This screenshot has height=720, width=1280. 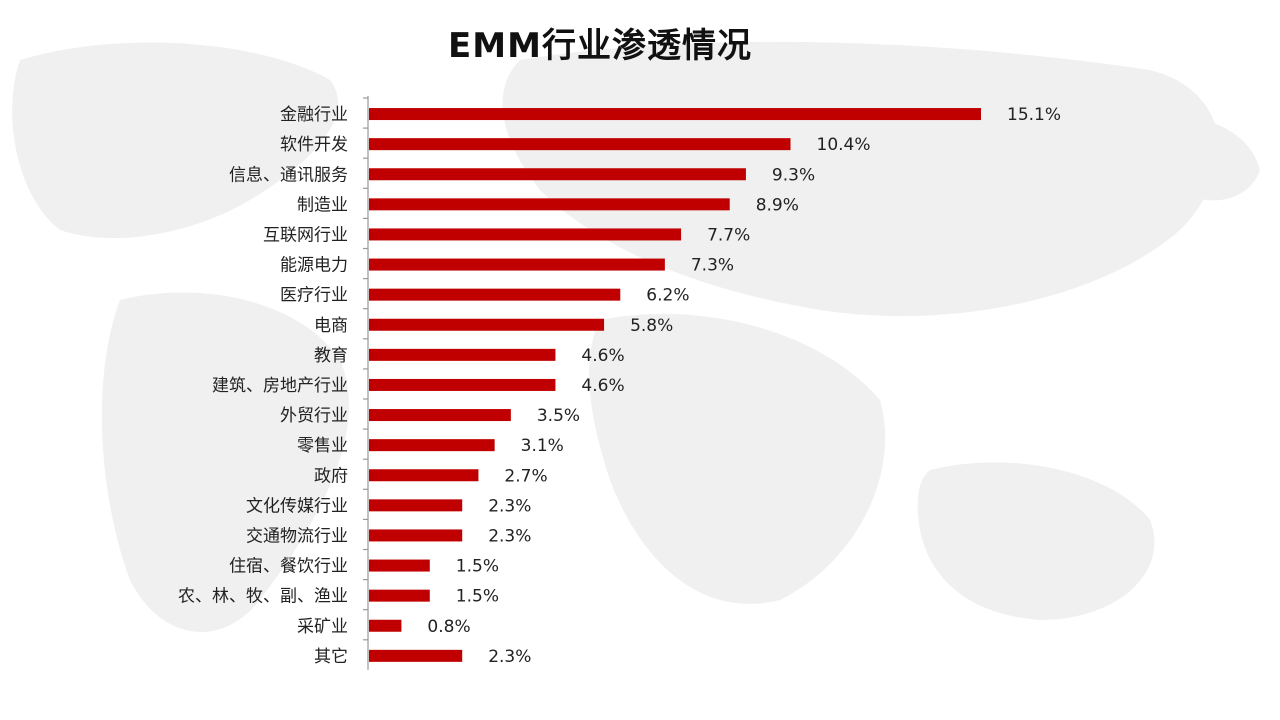 What do you see at coordinates (651, 326) in the screenshot?
I see `data-label: 5.8%` at bounding box center [651, 326].